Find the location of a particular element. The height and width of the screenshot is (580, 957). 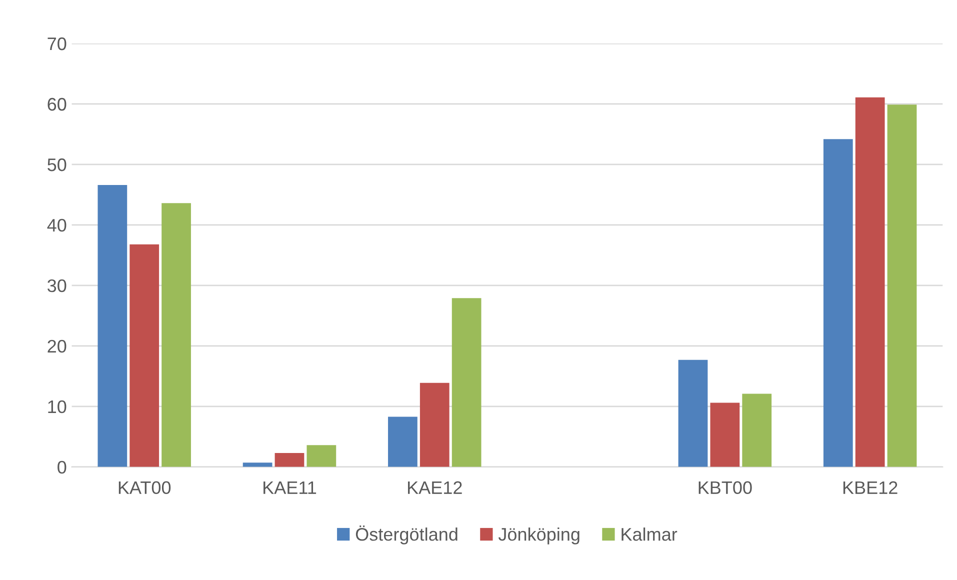

y-tick-label: 30 is located at coordinates (57, 285).